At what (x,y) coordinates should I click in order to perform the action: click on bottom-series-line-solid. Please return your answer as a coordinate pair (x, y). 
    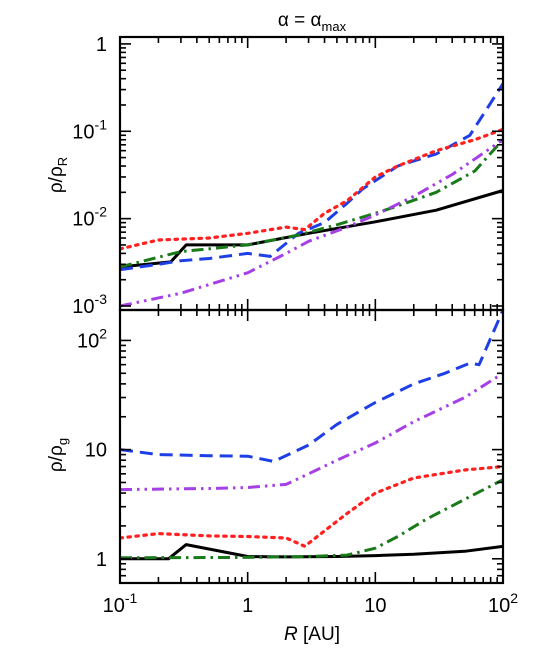
    Looking at the image, I should click on (311, 552).